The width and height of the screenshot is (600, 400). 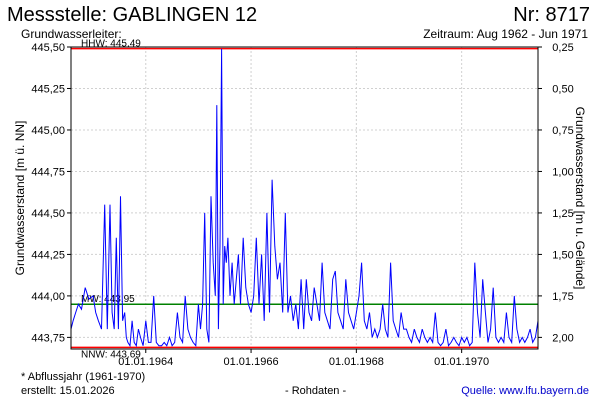 What do you see at coordinates (68, 391) in the screenshot?
I see `created-date: erstellt: 15.01.2026` at bounding box center [68, 391].